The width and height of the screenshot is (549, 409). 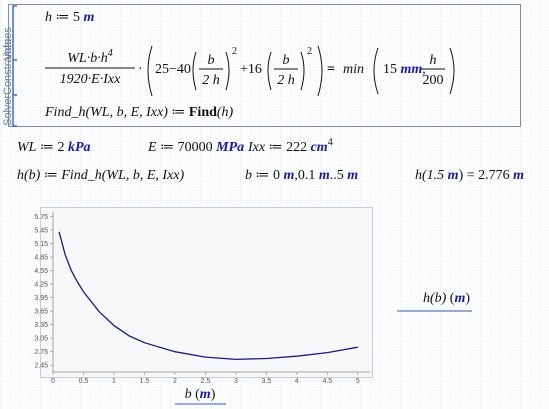 What do you see at coordinates (195, 147) in the screenshot?
I see `input: E ≔ 70000 MPa` at bounding box center [195, 147].